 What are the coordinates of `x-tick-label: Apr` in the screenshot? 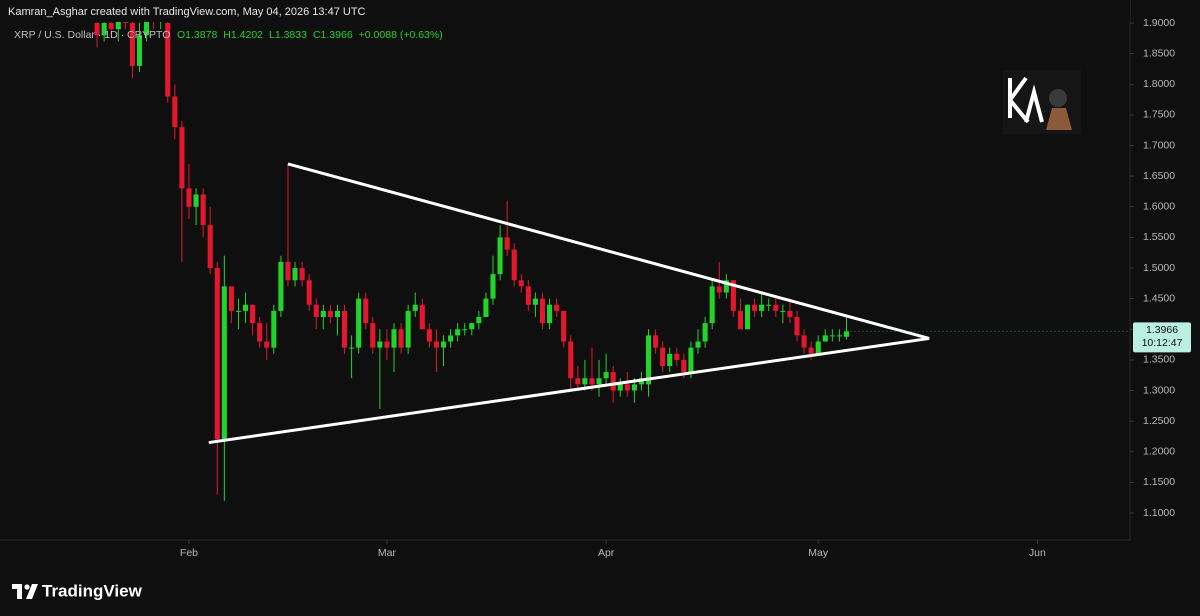 It's located at (606, 553).